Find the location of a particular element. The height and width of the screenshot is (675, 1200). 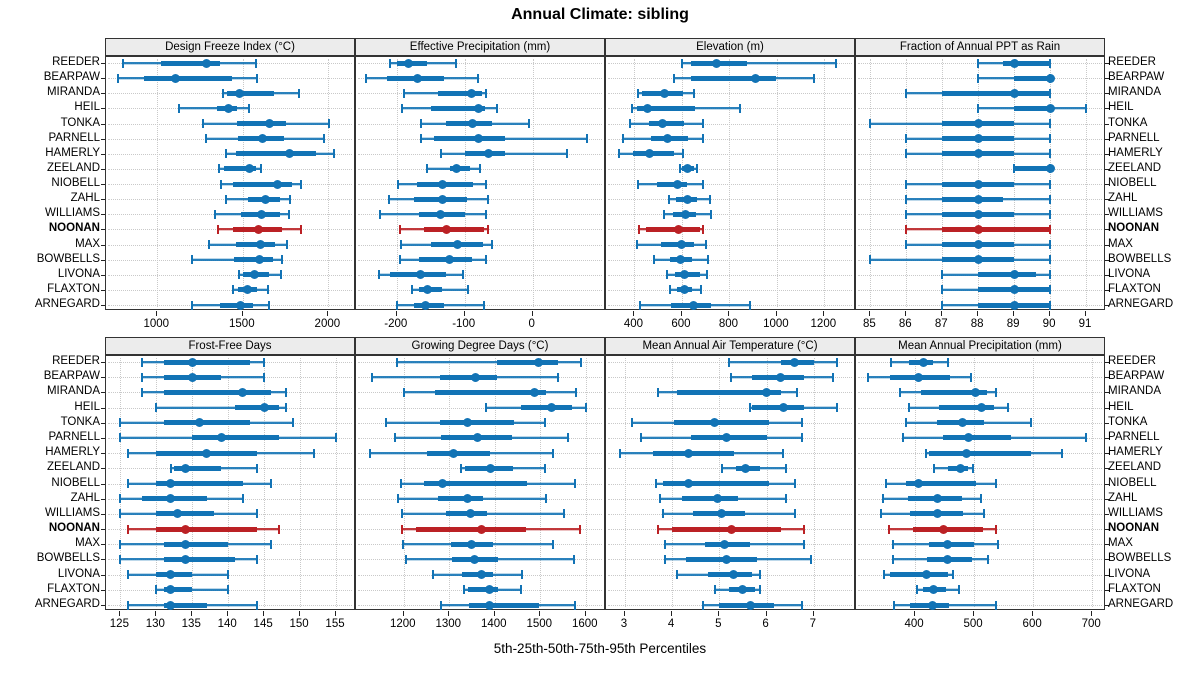

station-label-left-tonka: TONKA is located at coordinates (80, 421).